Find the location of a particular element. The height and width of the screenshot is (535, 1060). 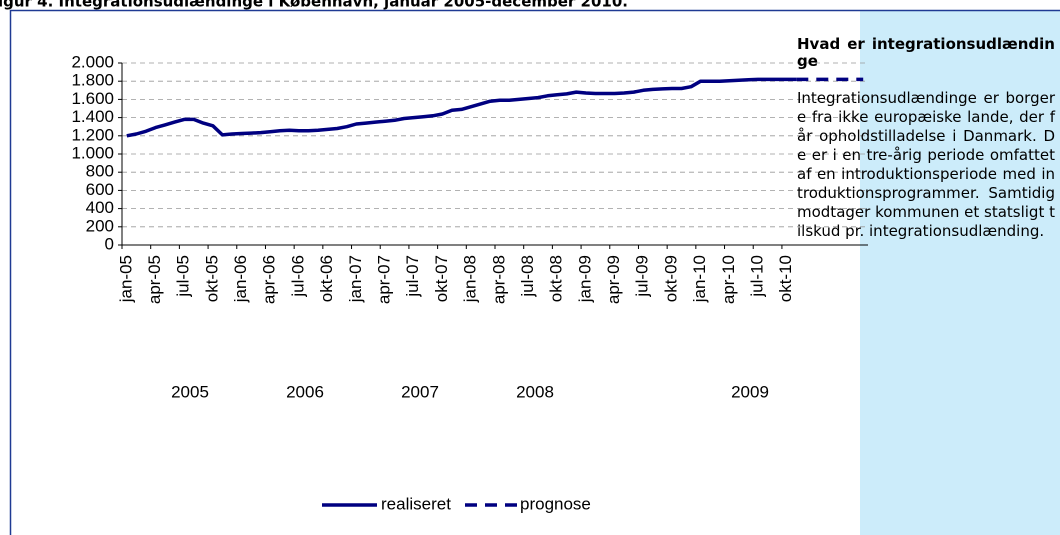

x-tick-label: apr-10 is located at coordinates (728, 279).